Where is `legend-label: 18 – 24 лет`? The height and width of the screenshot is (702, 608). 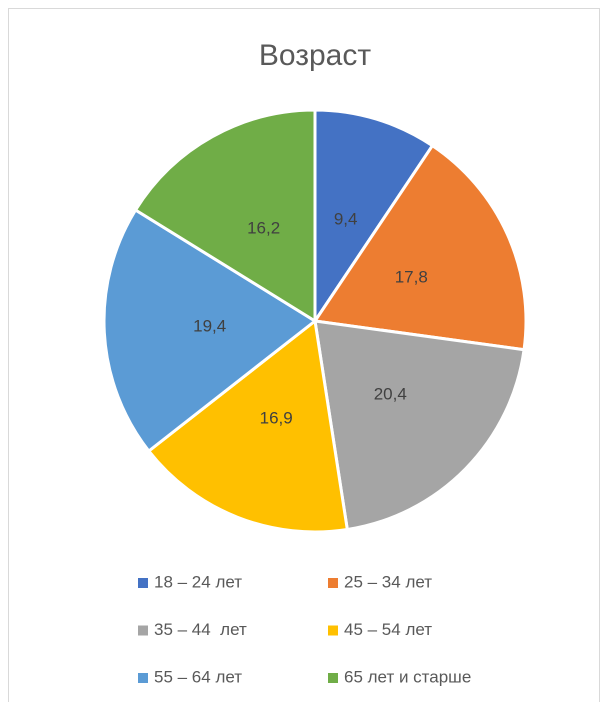 legend-label: 18 – 24 лет is located at coordinates (198, 581).